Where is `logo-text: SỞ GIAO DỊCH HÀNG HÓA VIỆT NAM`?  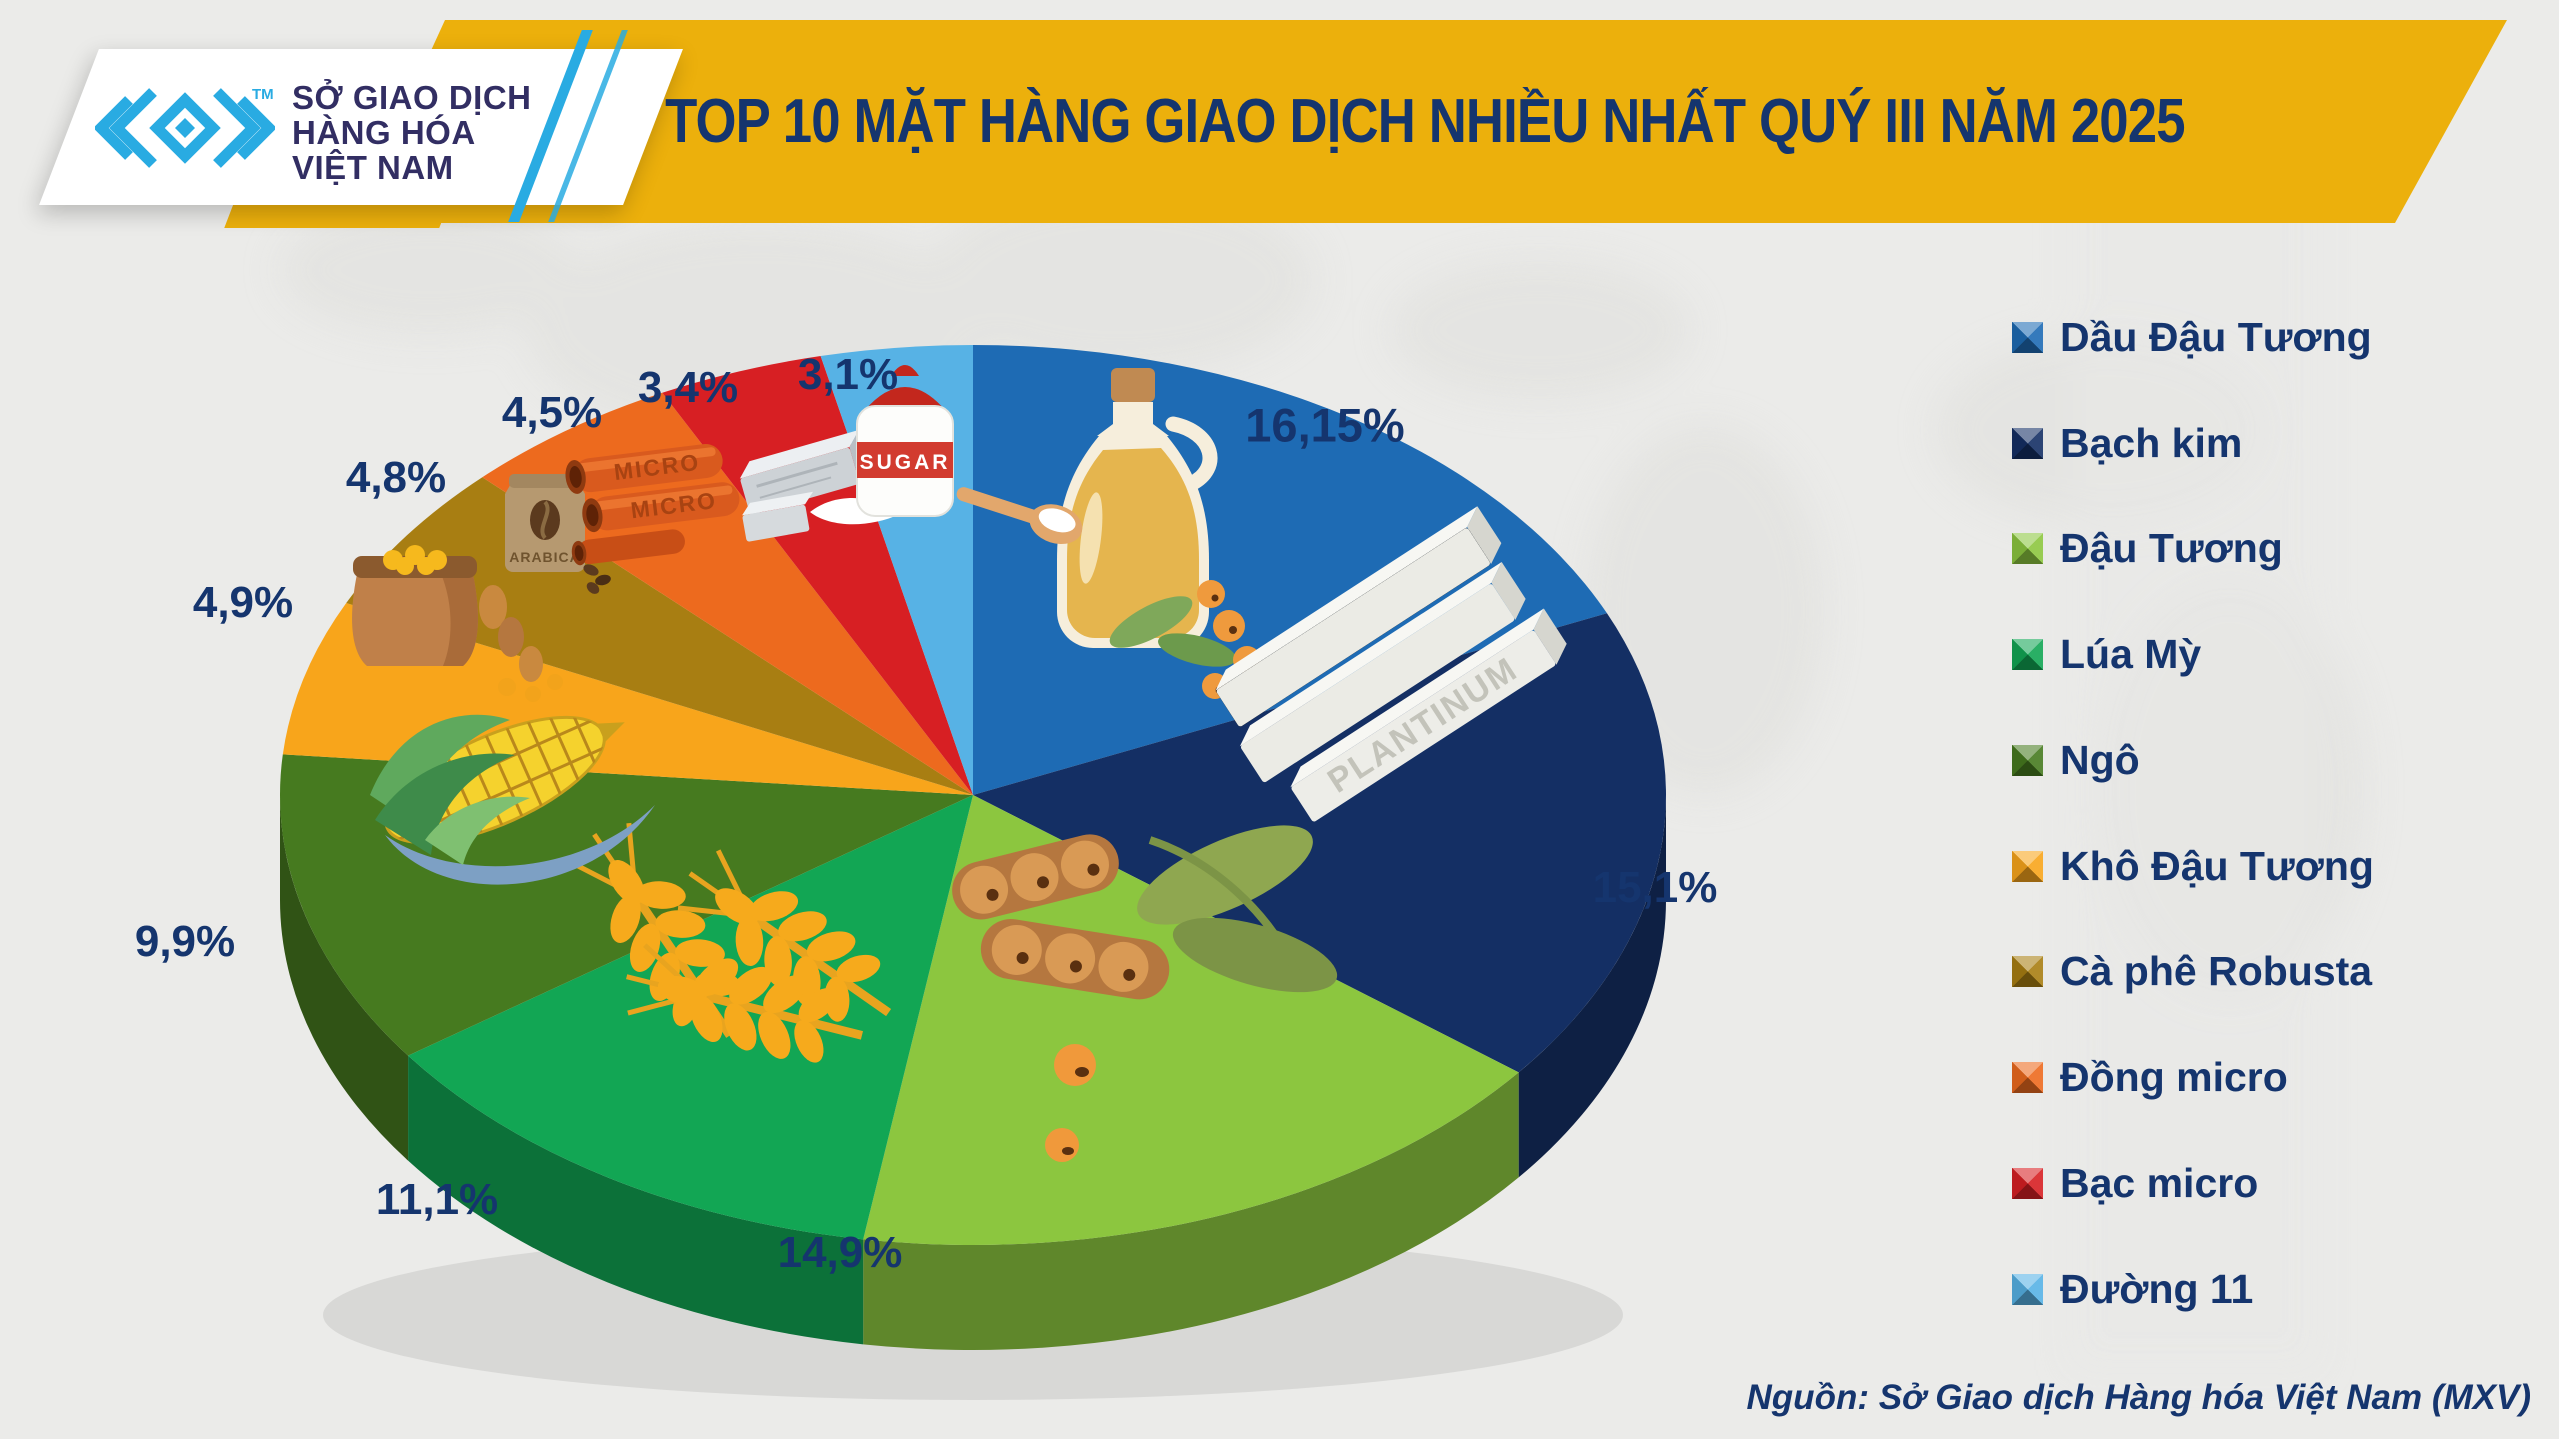 logo-text: SỞ GIAO DỊCH HÀNG HÓA VIỆT NAM is located at coordinates (442, 132).